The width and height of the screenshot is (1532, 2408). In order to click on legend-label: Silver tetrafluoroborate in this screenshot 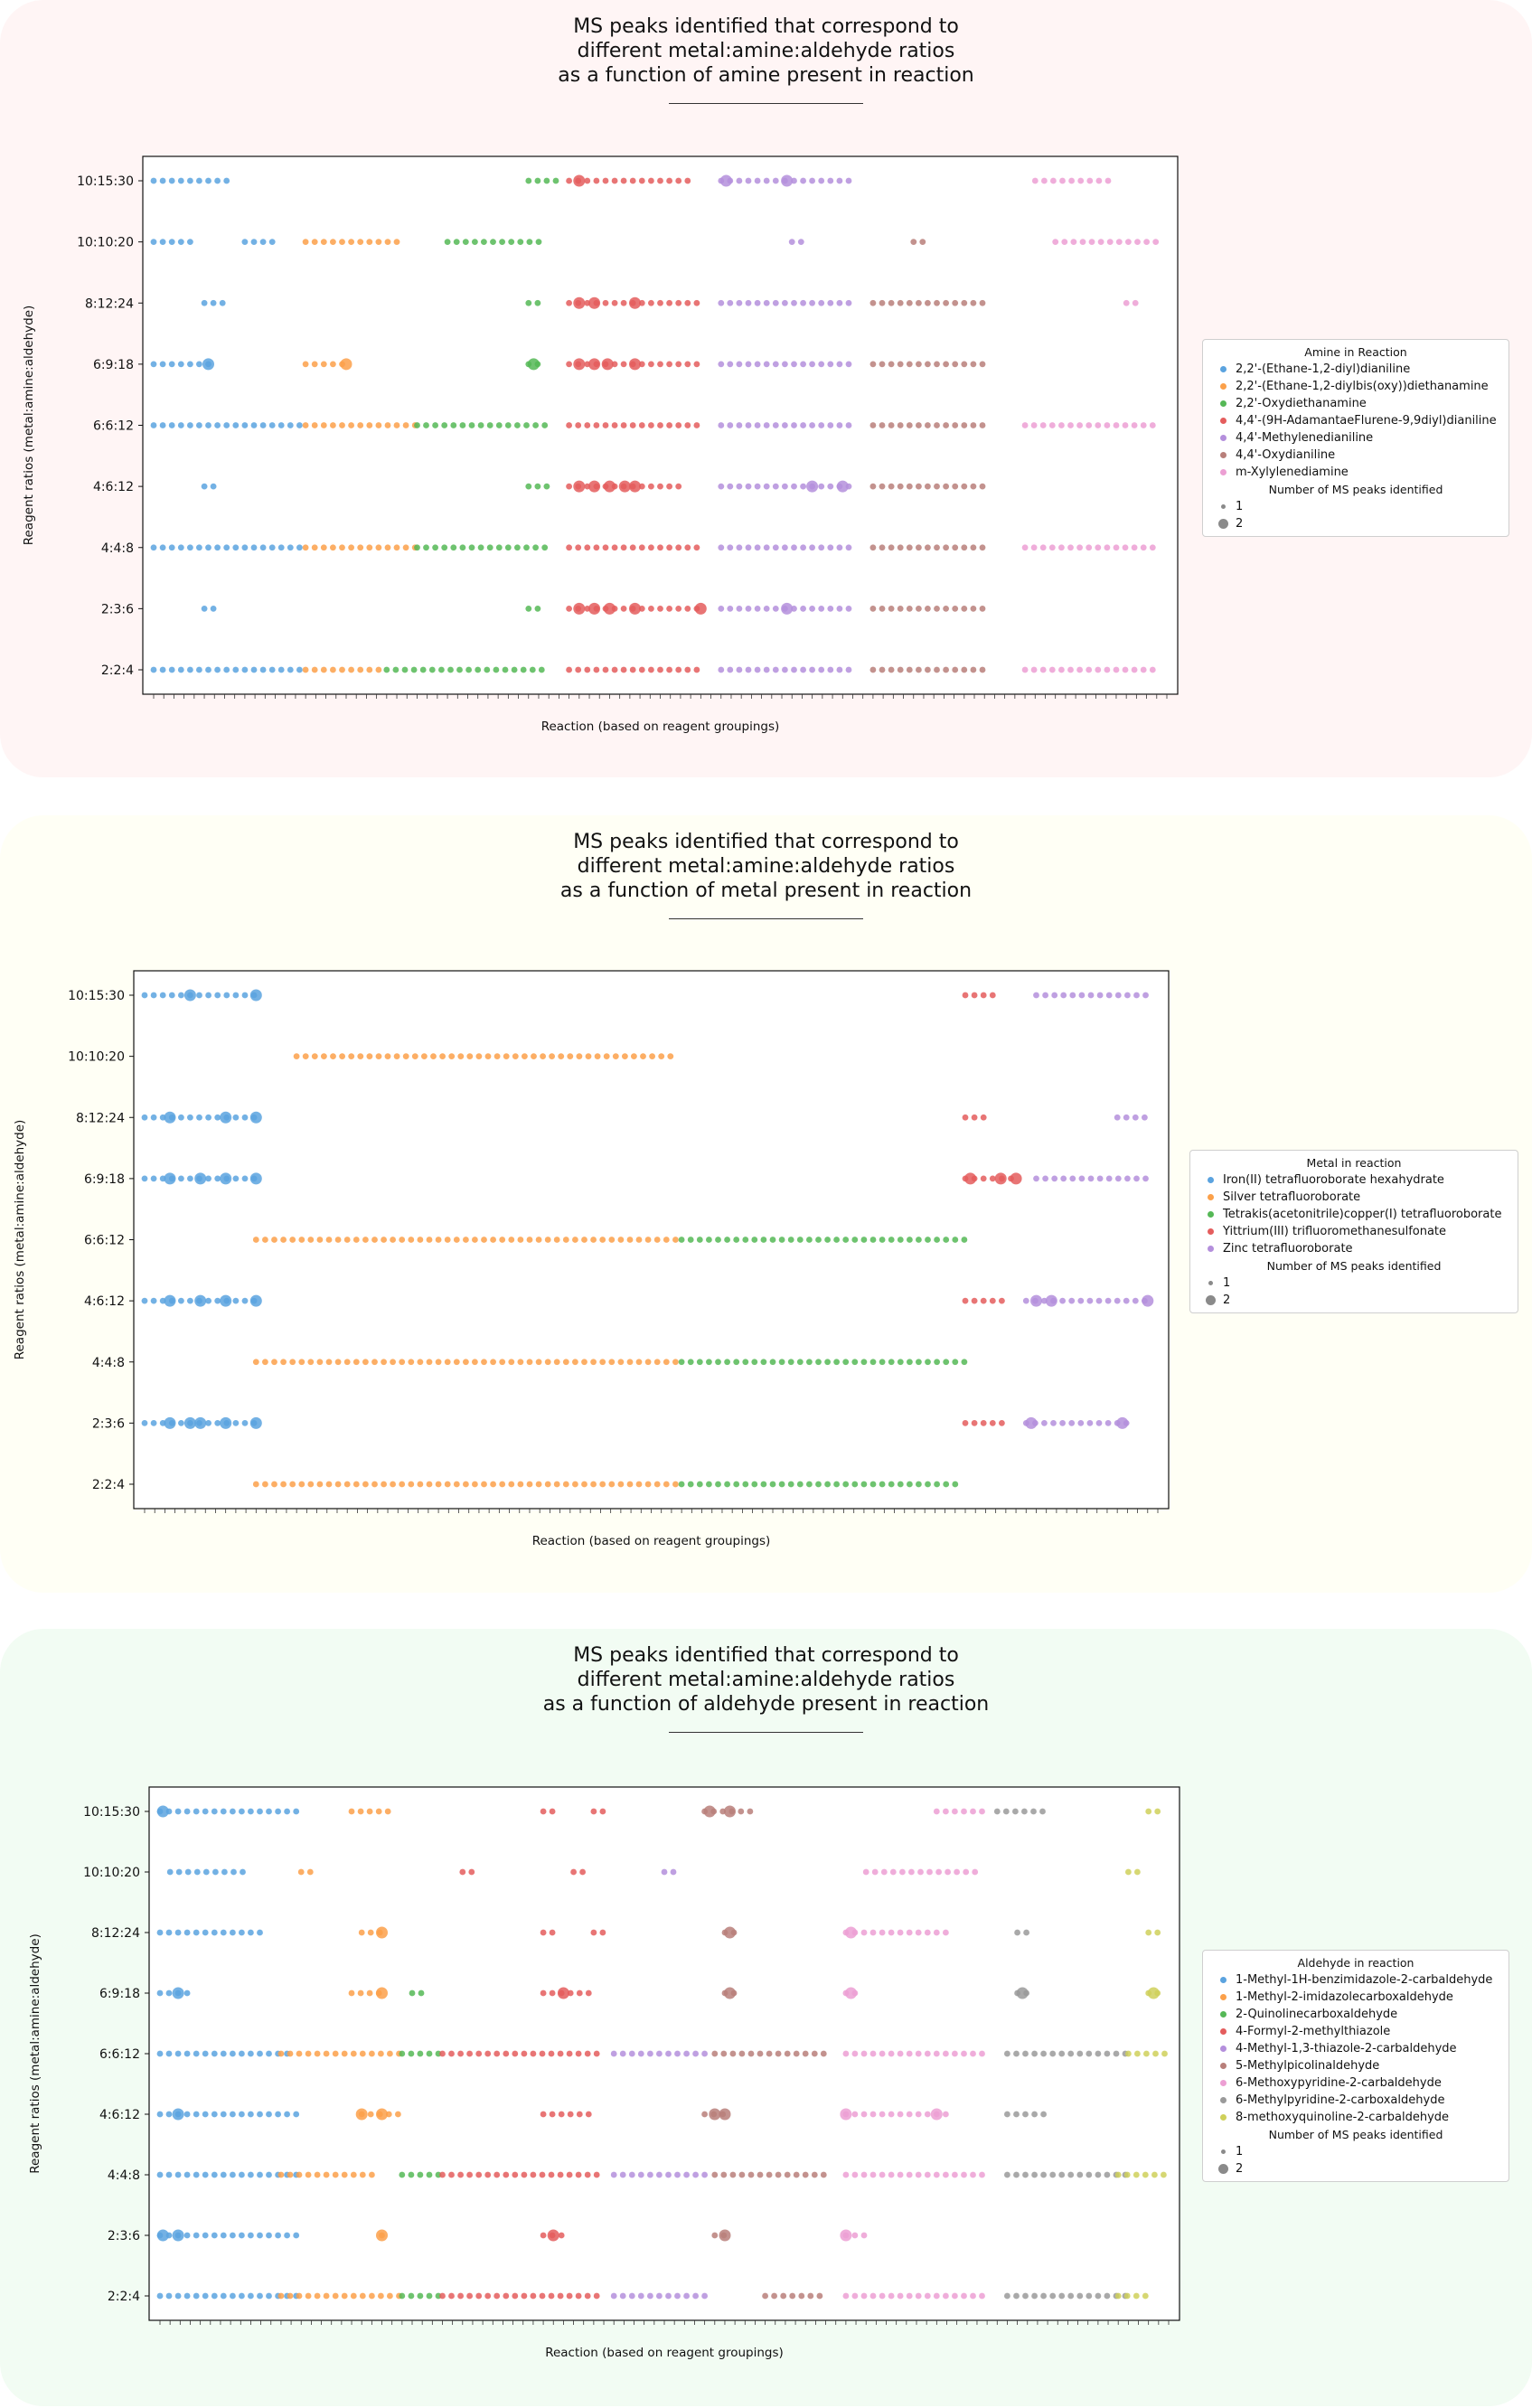, I will do `click(1292, 1197)`.